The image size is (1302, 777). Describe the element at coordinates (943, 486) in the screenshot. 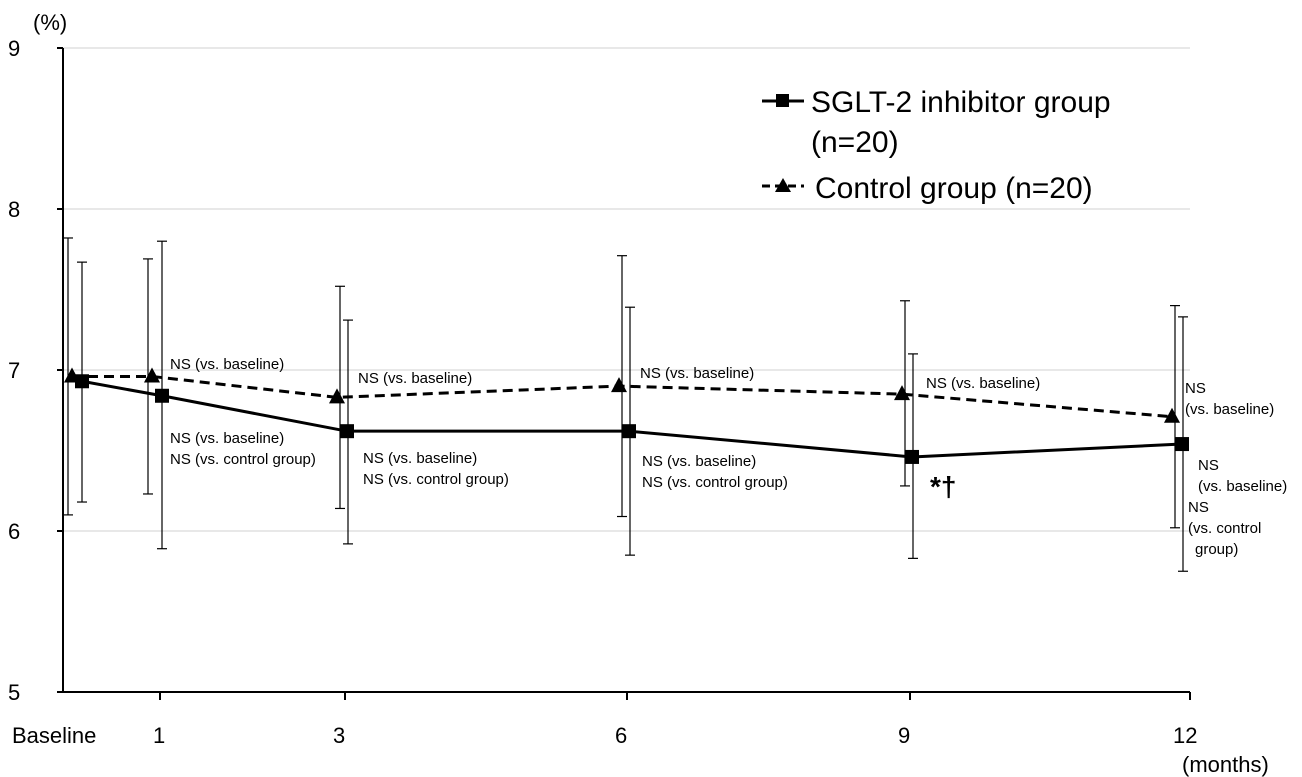

I see `annotation-m9-significance: *†` at that location.